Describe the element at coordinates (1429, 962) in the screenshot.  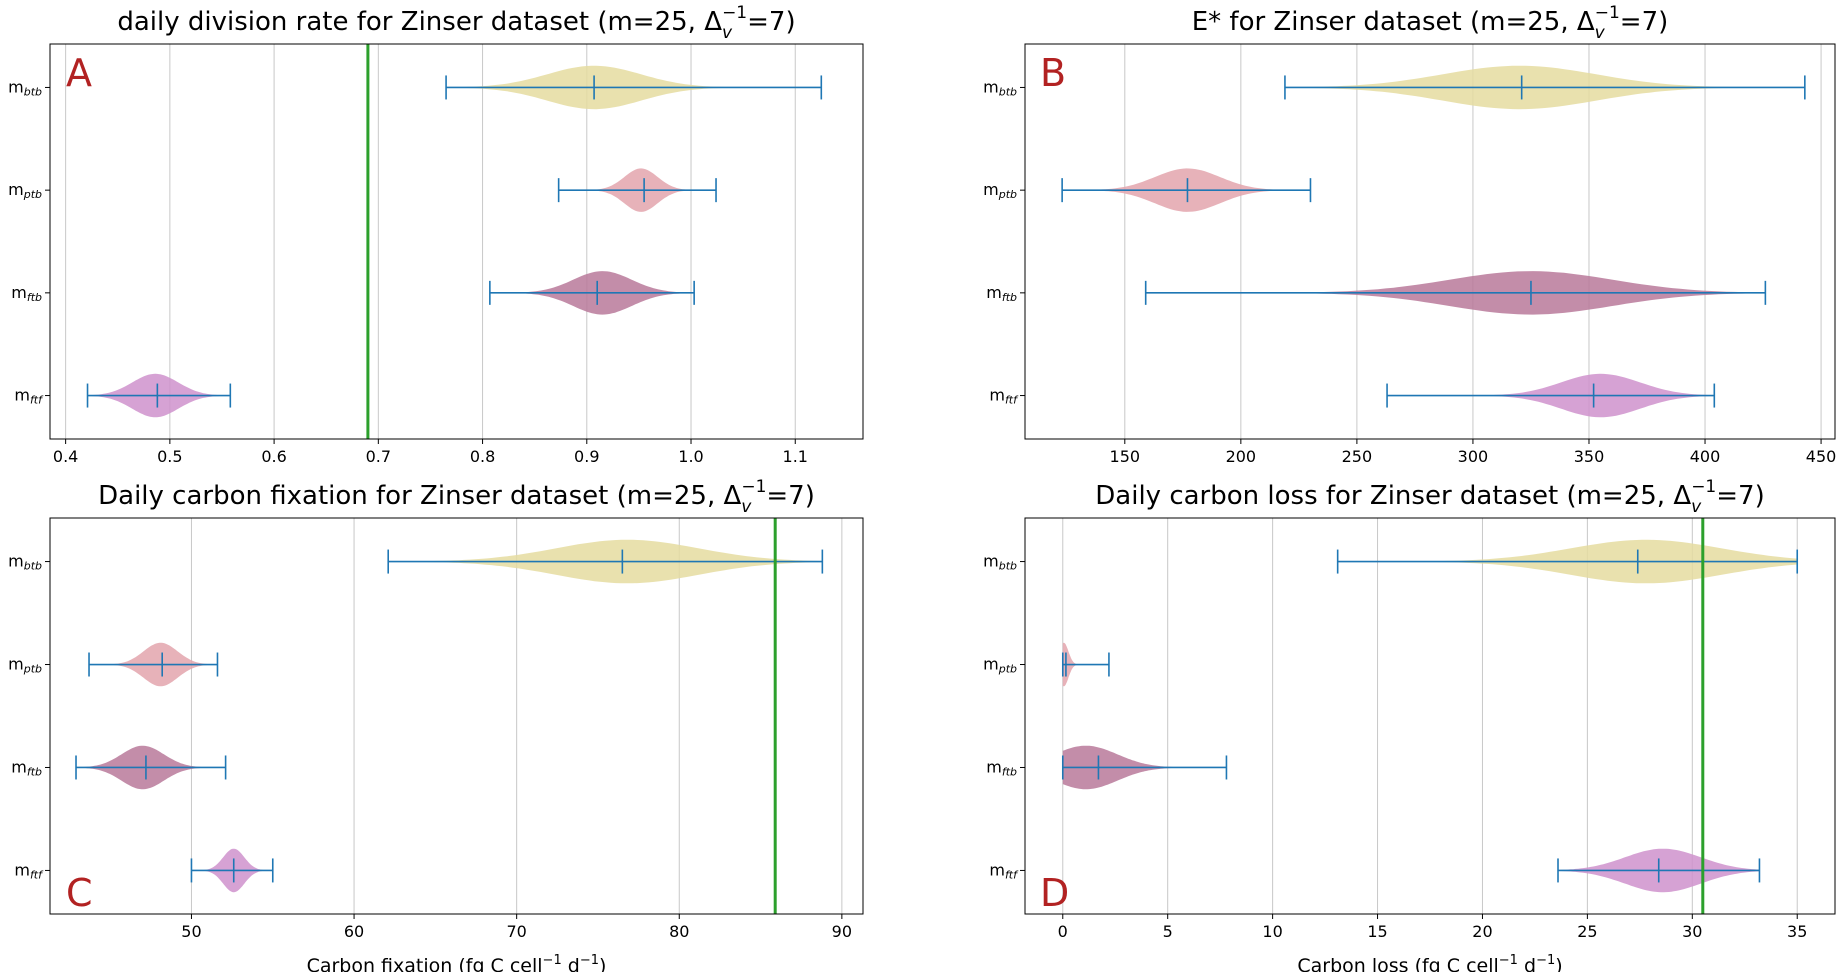
I see `x-axis-label: Carbon loss (fg C cell−1 d−1)` at that location.